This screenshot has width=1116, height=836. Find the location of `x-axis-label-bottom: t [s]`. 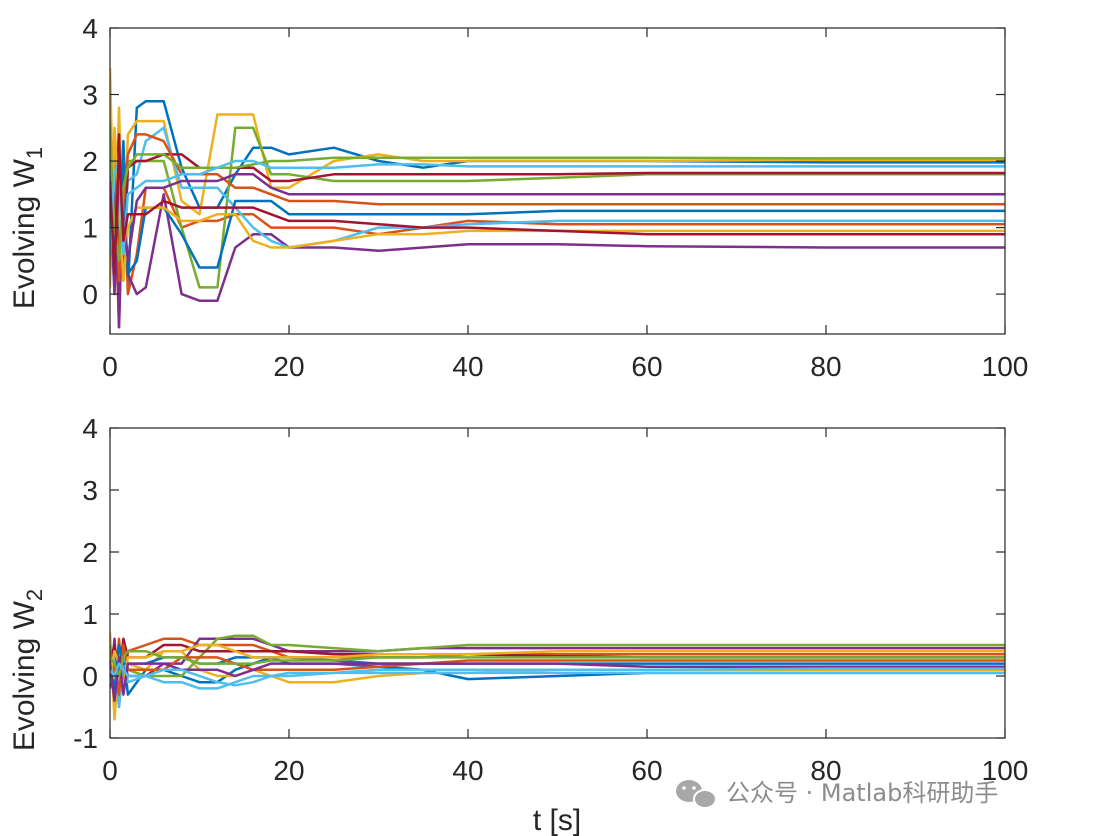

x-axis-label-bottom: t [s] is located at coordinates (557, 820).